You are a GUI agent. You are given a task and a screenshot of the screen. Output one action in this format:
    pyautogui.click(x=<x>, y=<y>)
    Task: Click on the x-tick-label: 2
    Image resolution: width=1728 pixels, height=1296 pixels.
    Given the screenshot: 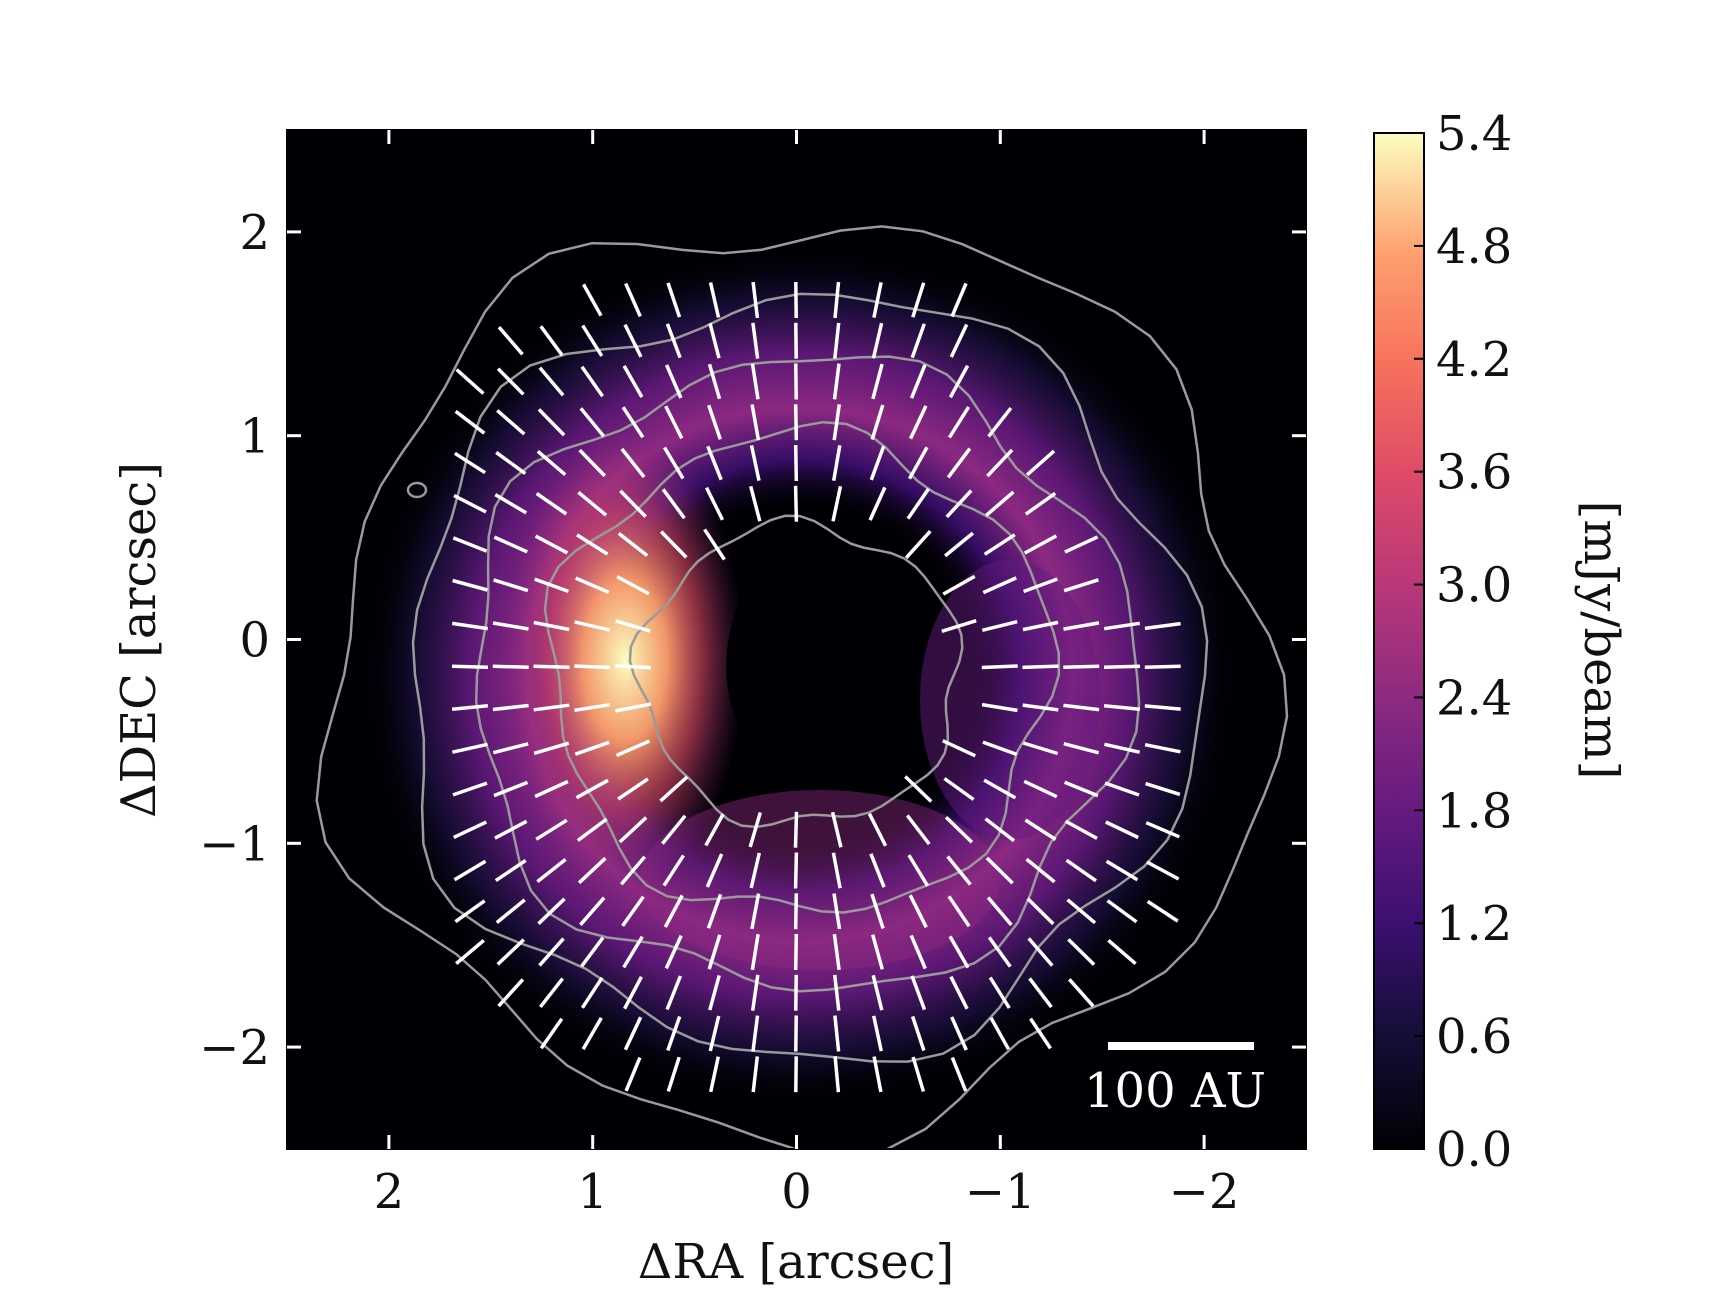 What is the action you would take?
    pyautogui.click(x=389, y=1192)
    